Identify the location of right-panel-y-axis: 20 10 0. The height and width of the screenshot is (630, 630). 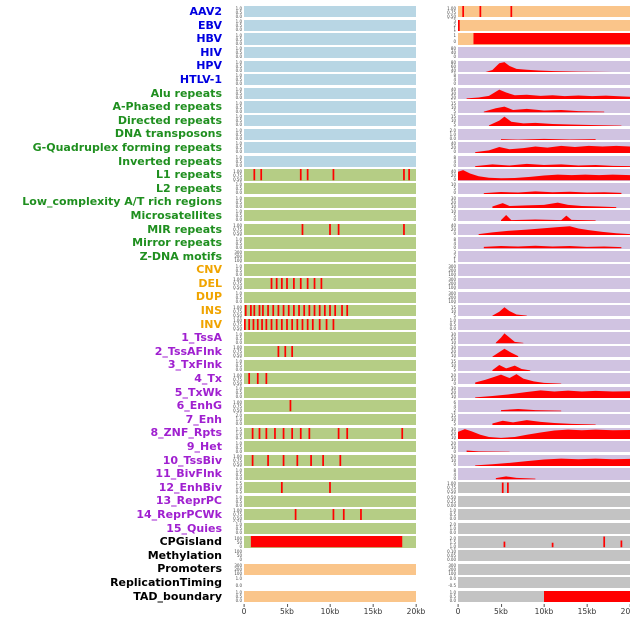
(449, 447).